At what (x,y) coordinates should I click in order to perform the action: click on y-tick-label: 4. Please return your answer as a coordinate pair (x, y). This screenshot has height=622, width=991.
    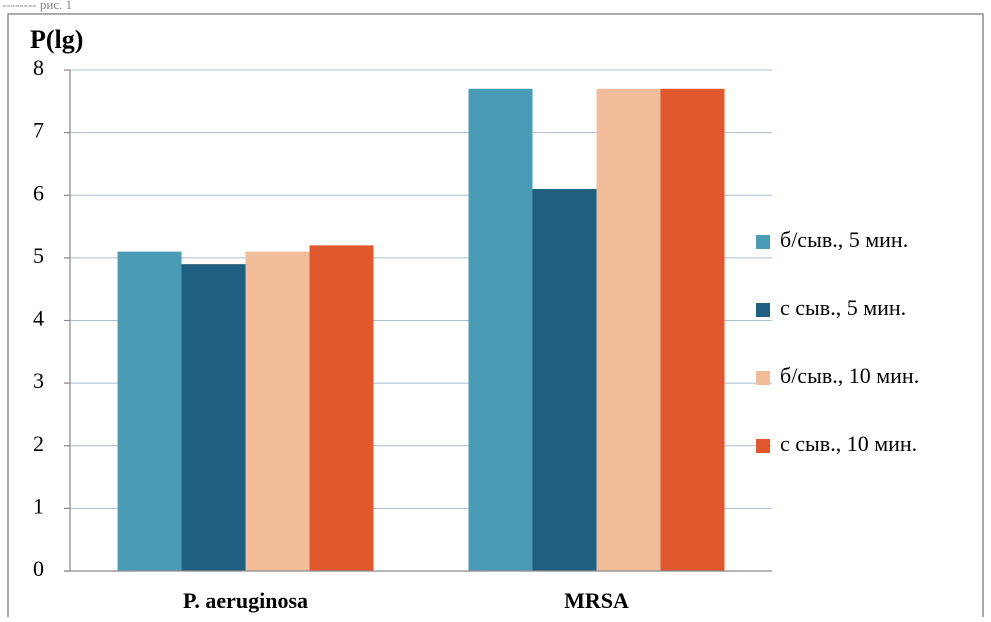
    Looking at the image, I should click on (38, 318).